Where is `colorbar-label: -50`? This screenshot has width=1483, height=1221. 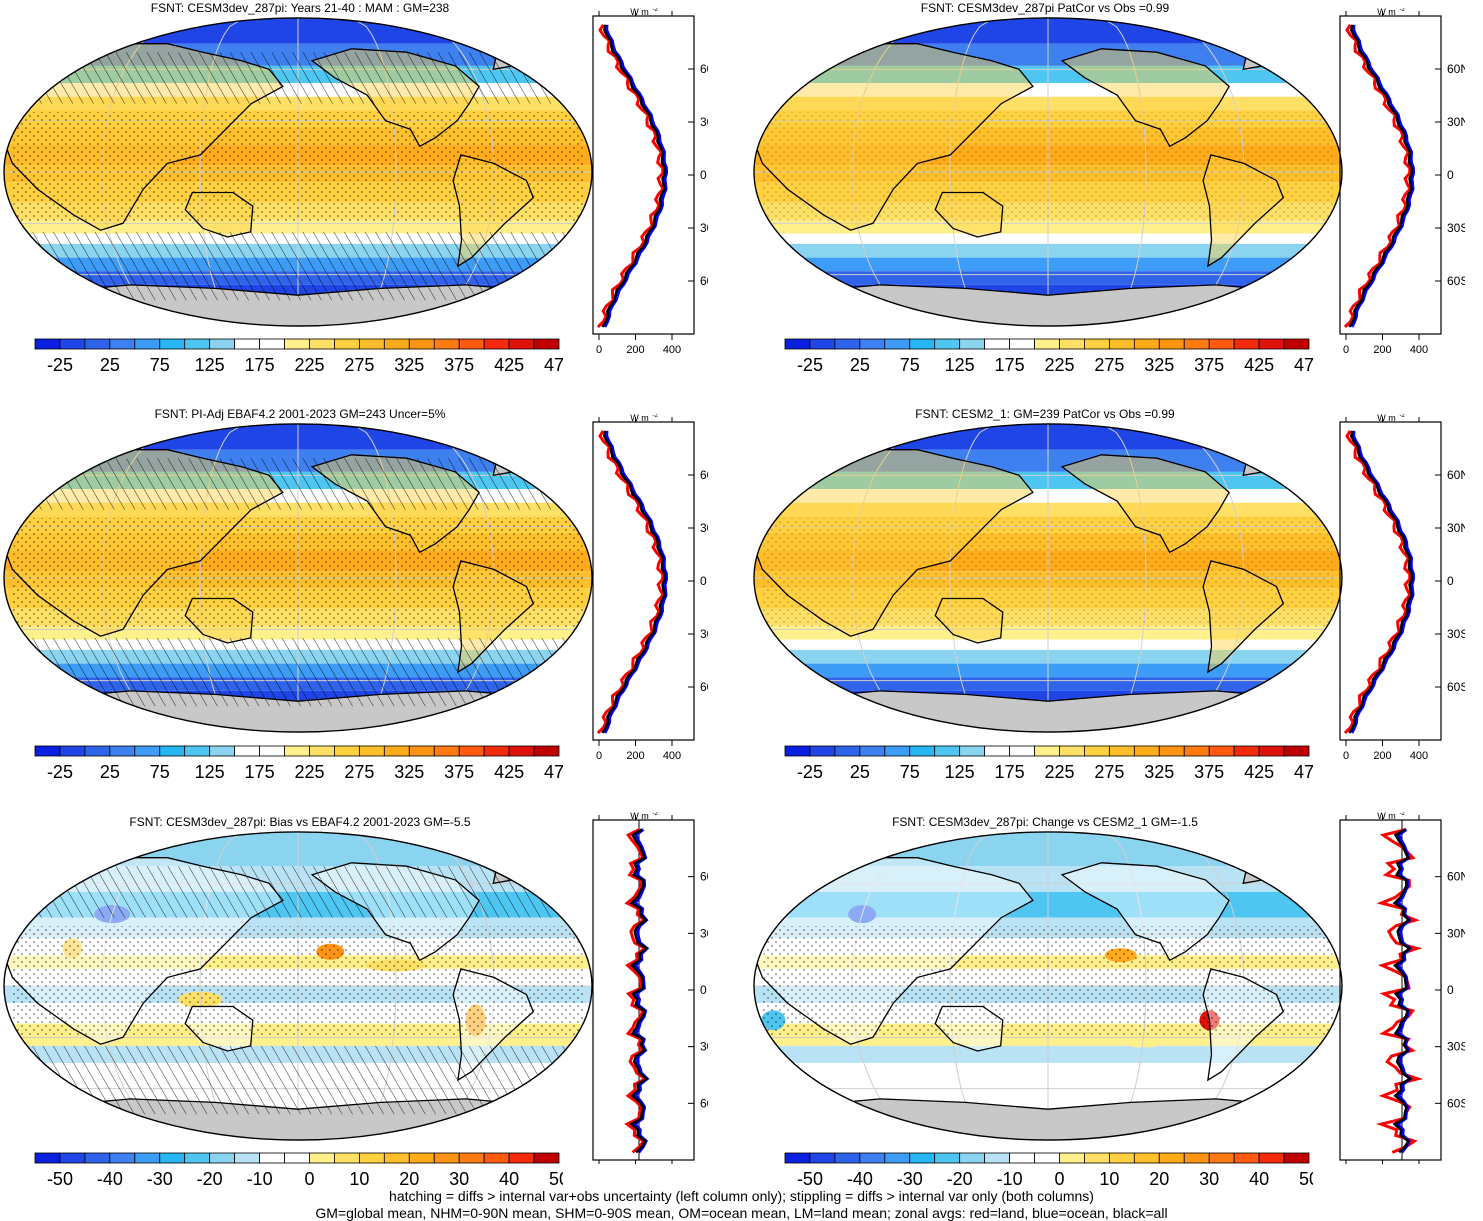 colorbar-label: -50 is located at coordinates (810, 1179).